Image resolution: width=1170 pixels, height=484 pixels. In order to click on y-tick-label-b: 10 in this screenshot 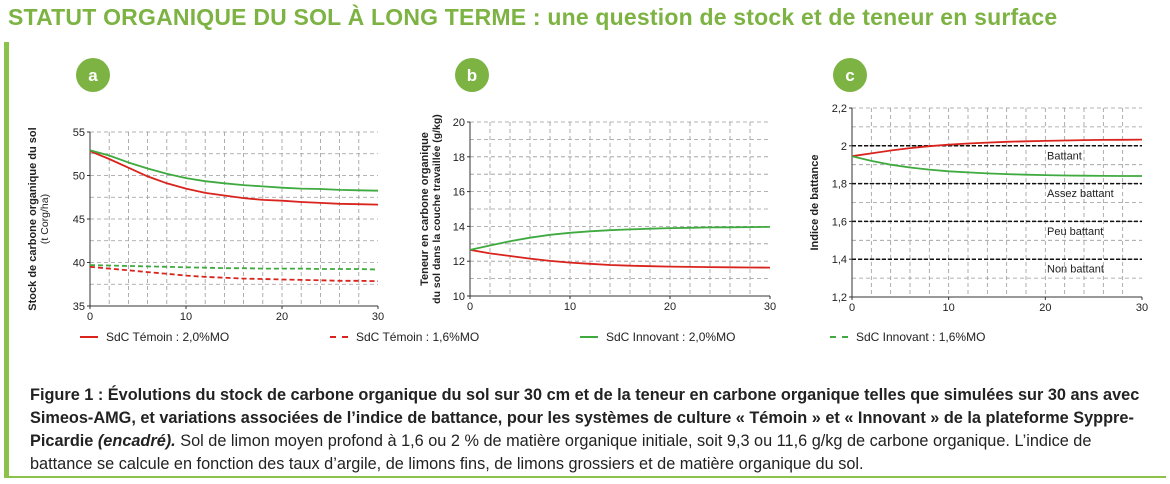, I will do `click(459, 297)`.